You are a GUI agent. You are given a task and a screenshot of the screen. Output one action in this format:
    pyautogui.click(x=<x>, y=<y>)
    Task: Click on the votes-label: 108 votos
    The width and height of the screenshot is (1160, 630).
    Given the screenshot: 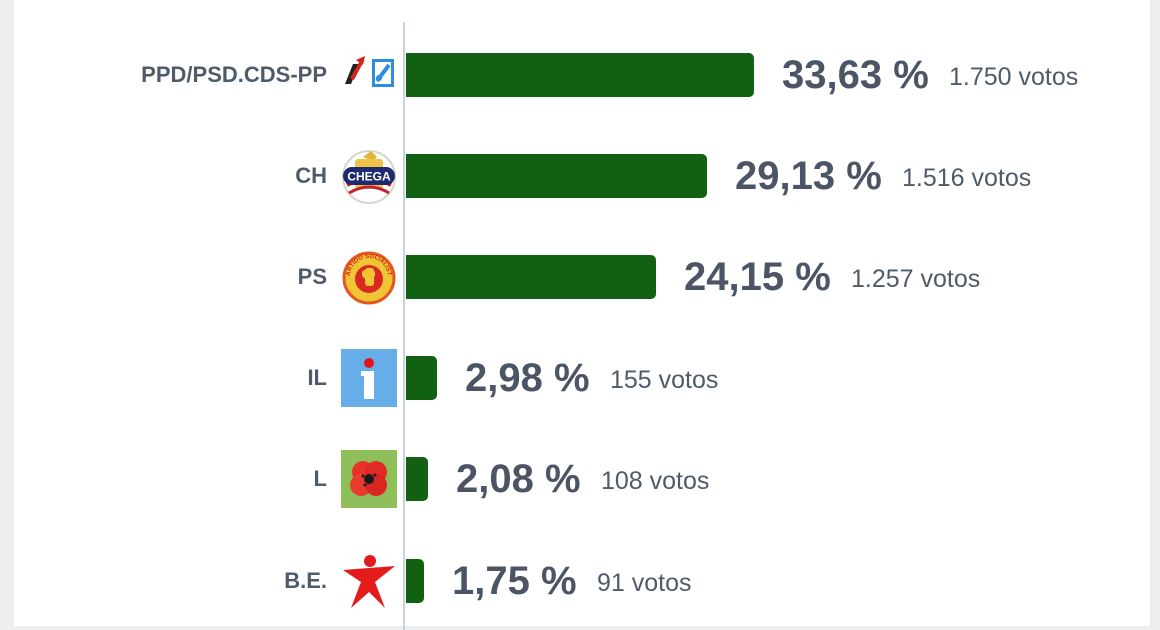 What is the action you would take?
    pyautogui.click(x=655, y=481)
    